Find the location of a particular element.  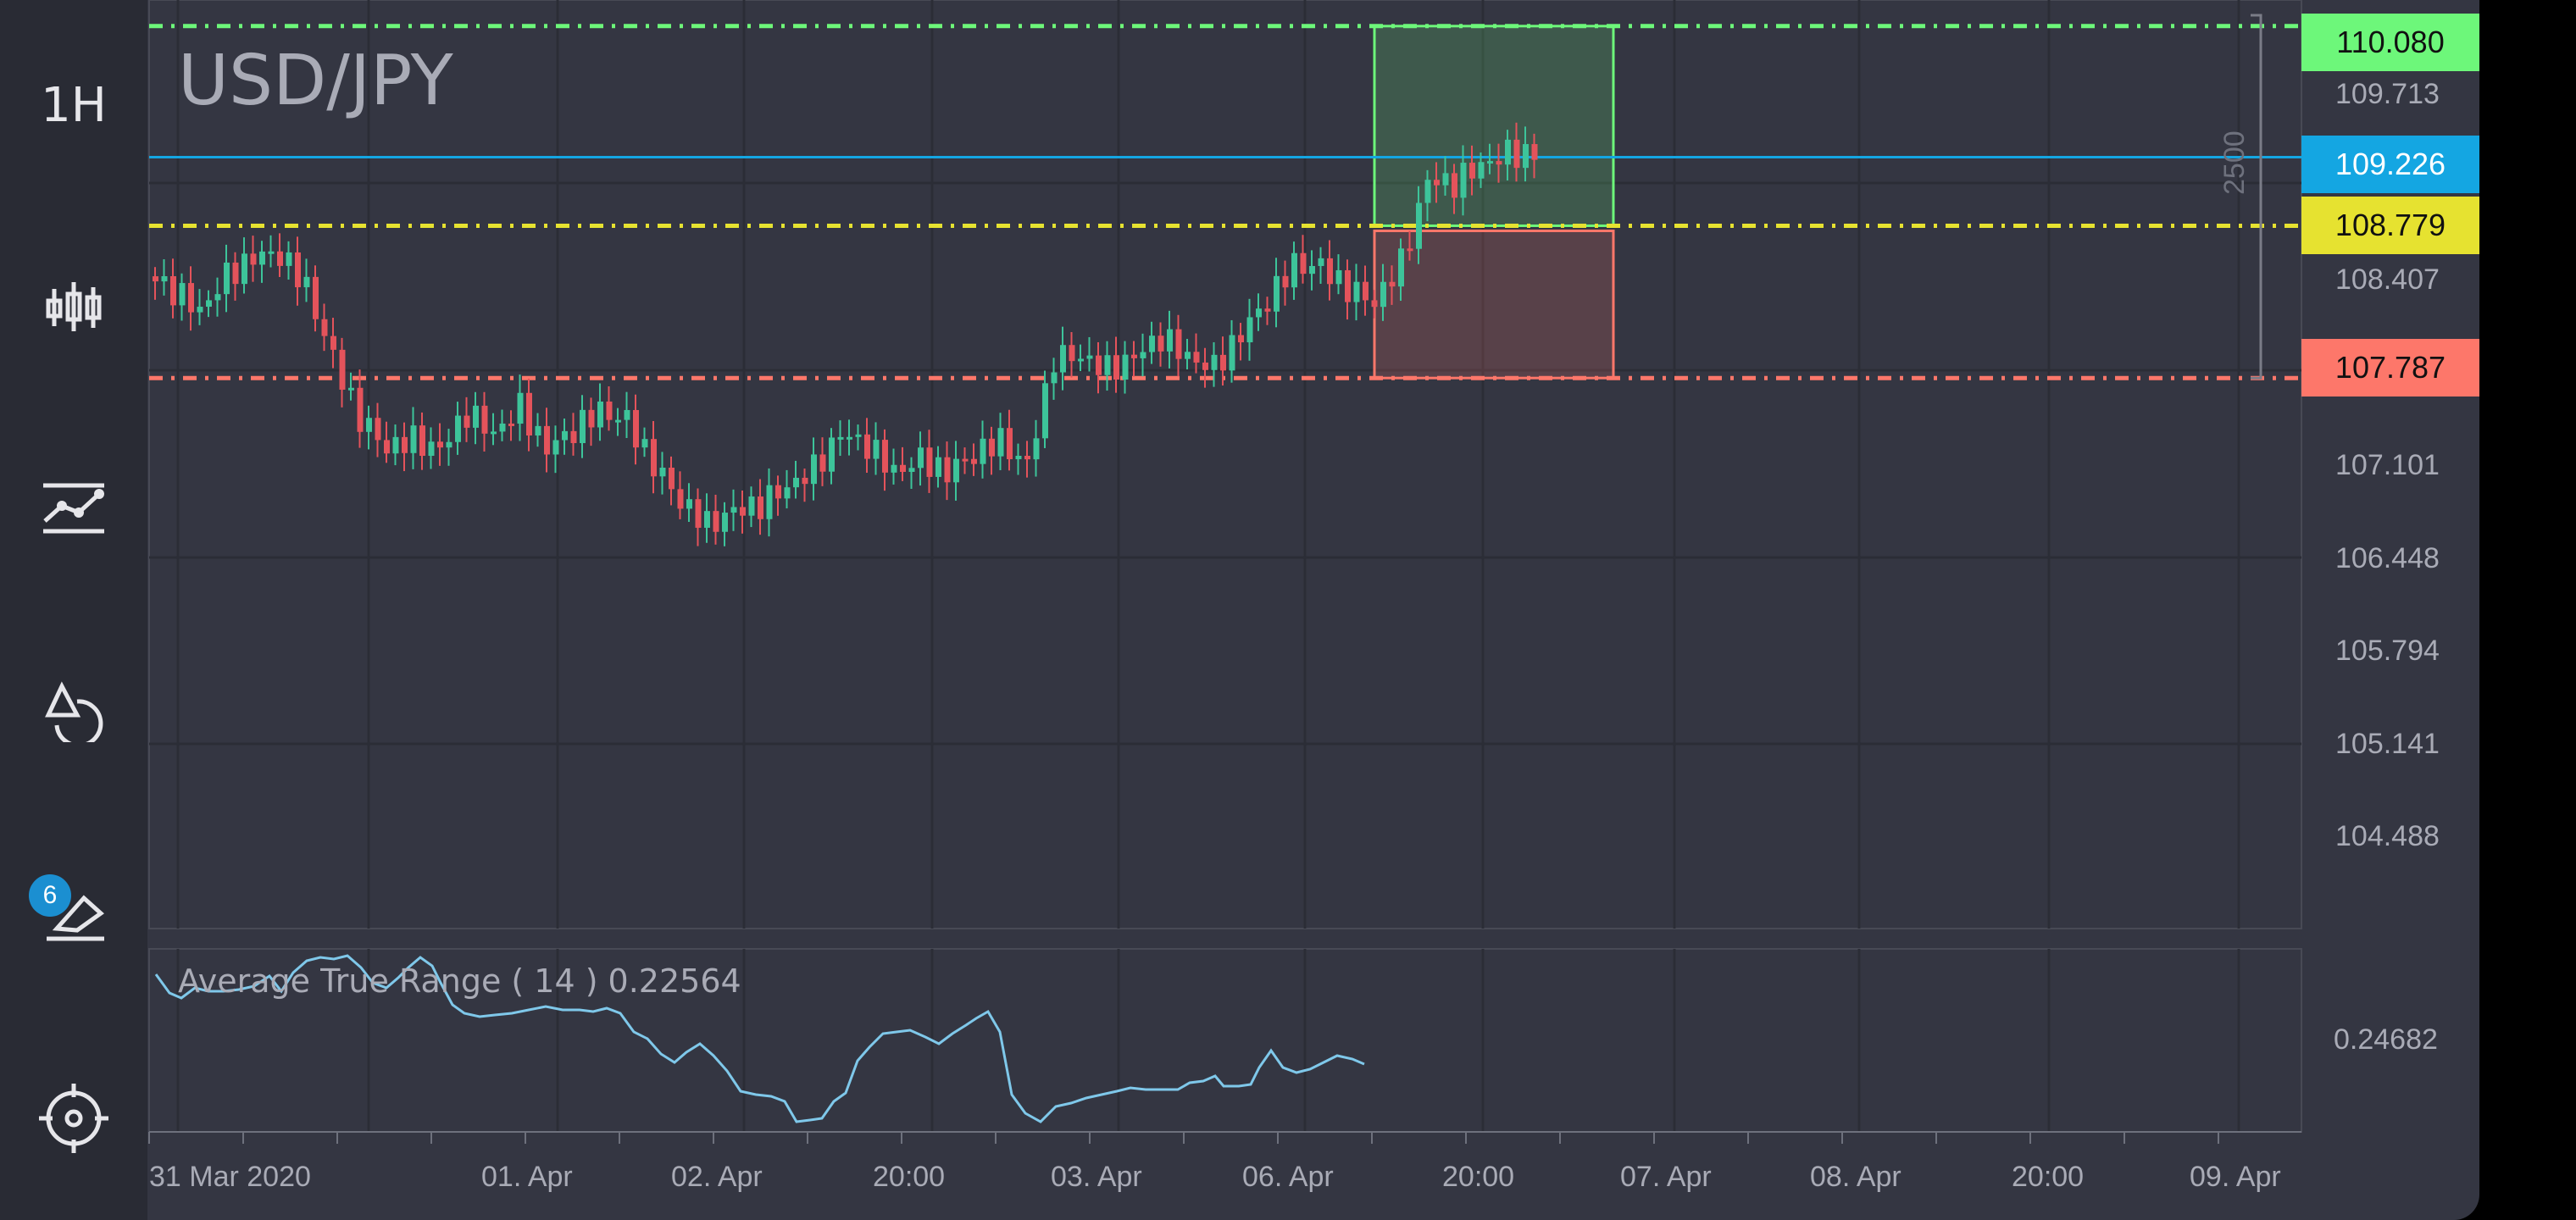

shapes-icon is located at coordinates (74, 711).